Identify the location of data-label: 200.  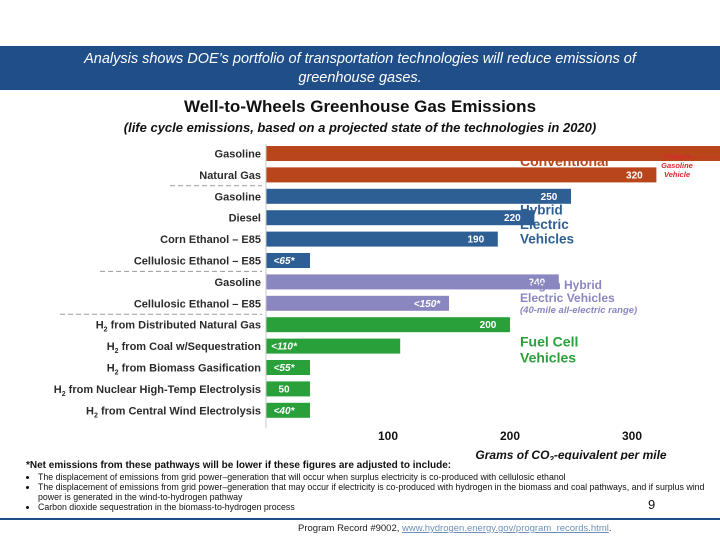
(488, 325).